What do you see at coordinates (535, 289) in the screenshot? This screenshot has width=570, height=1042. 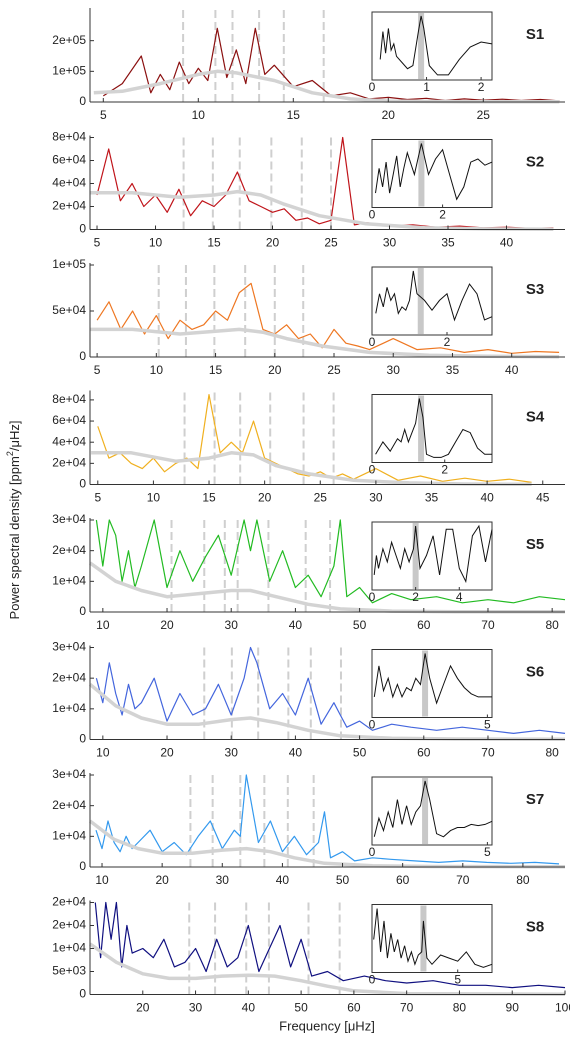 I see `panel-label: S3` at bounding box center [535, 289].